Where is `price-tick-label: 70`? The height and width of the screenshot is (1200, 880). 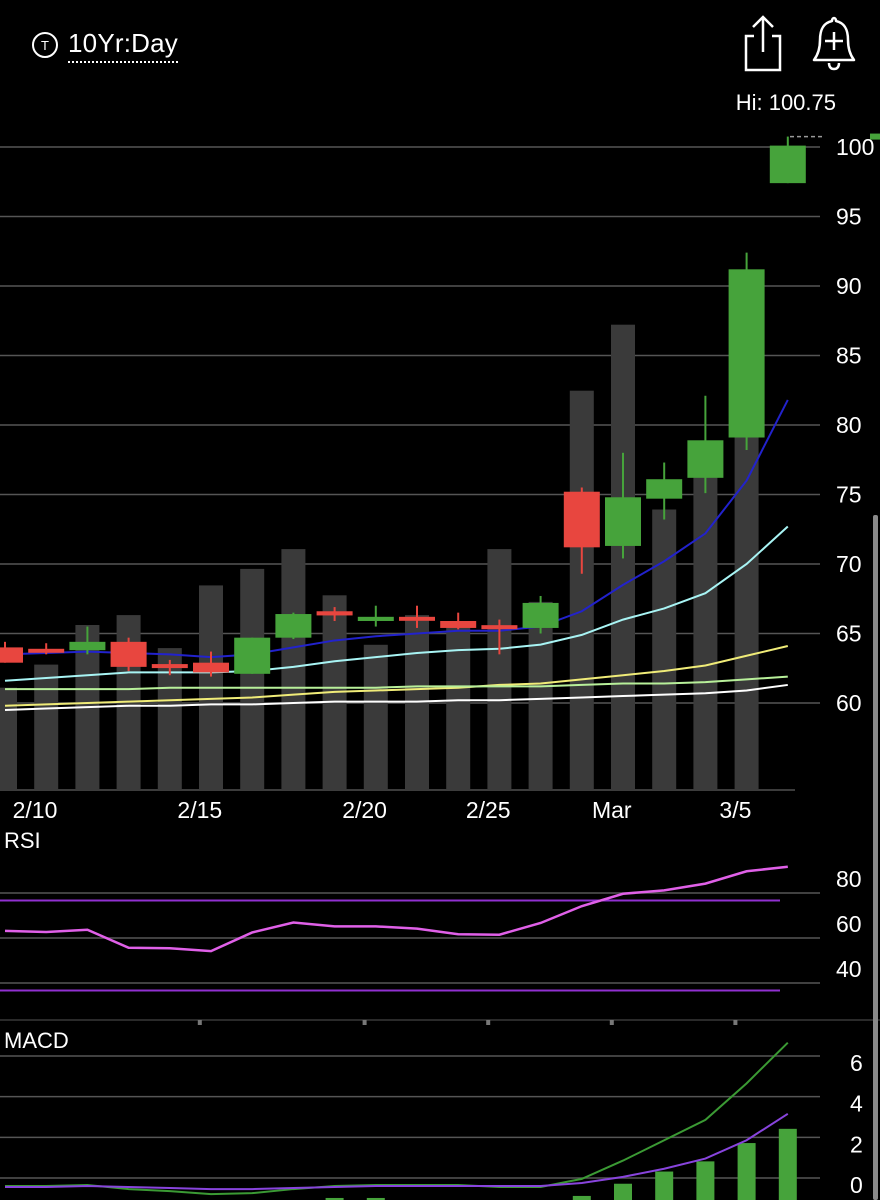 price-tick-label: 70 is located at coordinates (849, 564).